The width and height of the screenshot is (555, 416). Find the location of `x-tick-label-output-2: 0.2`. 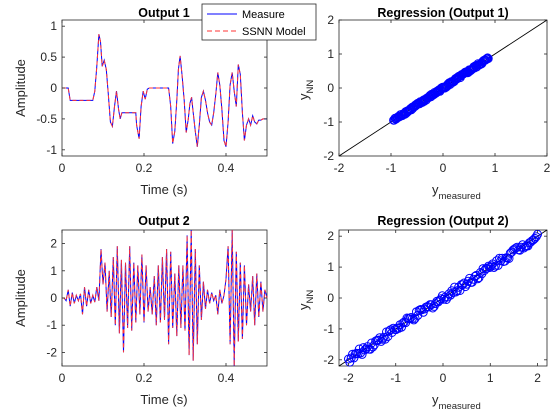

x-tick-label-output-2: 0.2 is located at coordinates (144, 378).